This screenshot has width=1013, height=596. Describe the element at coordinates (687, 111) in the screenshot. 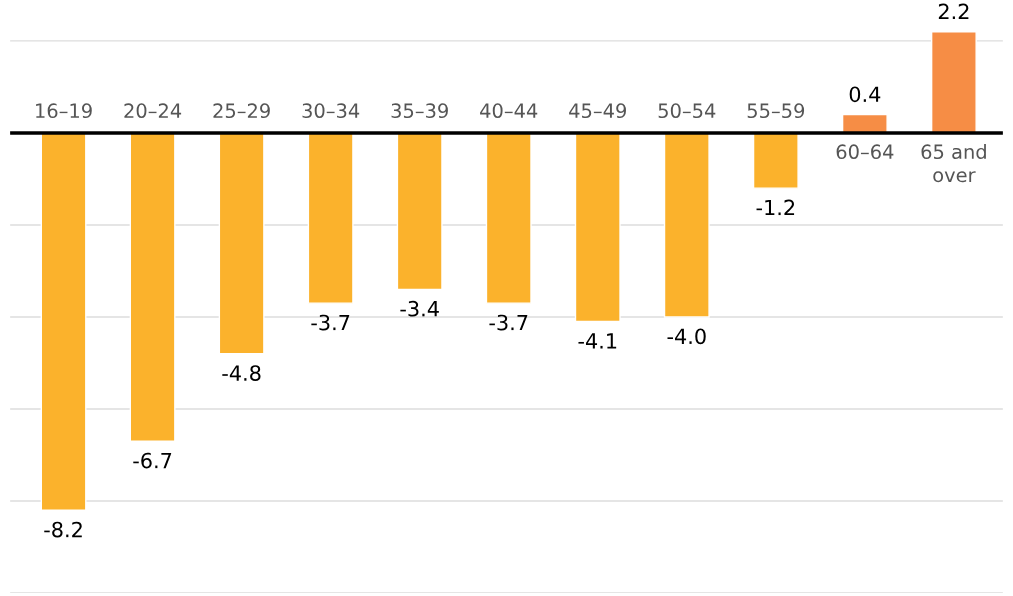

I see `x-tick-label: 50–54` at that location.